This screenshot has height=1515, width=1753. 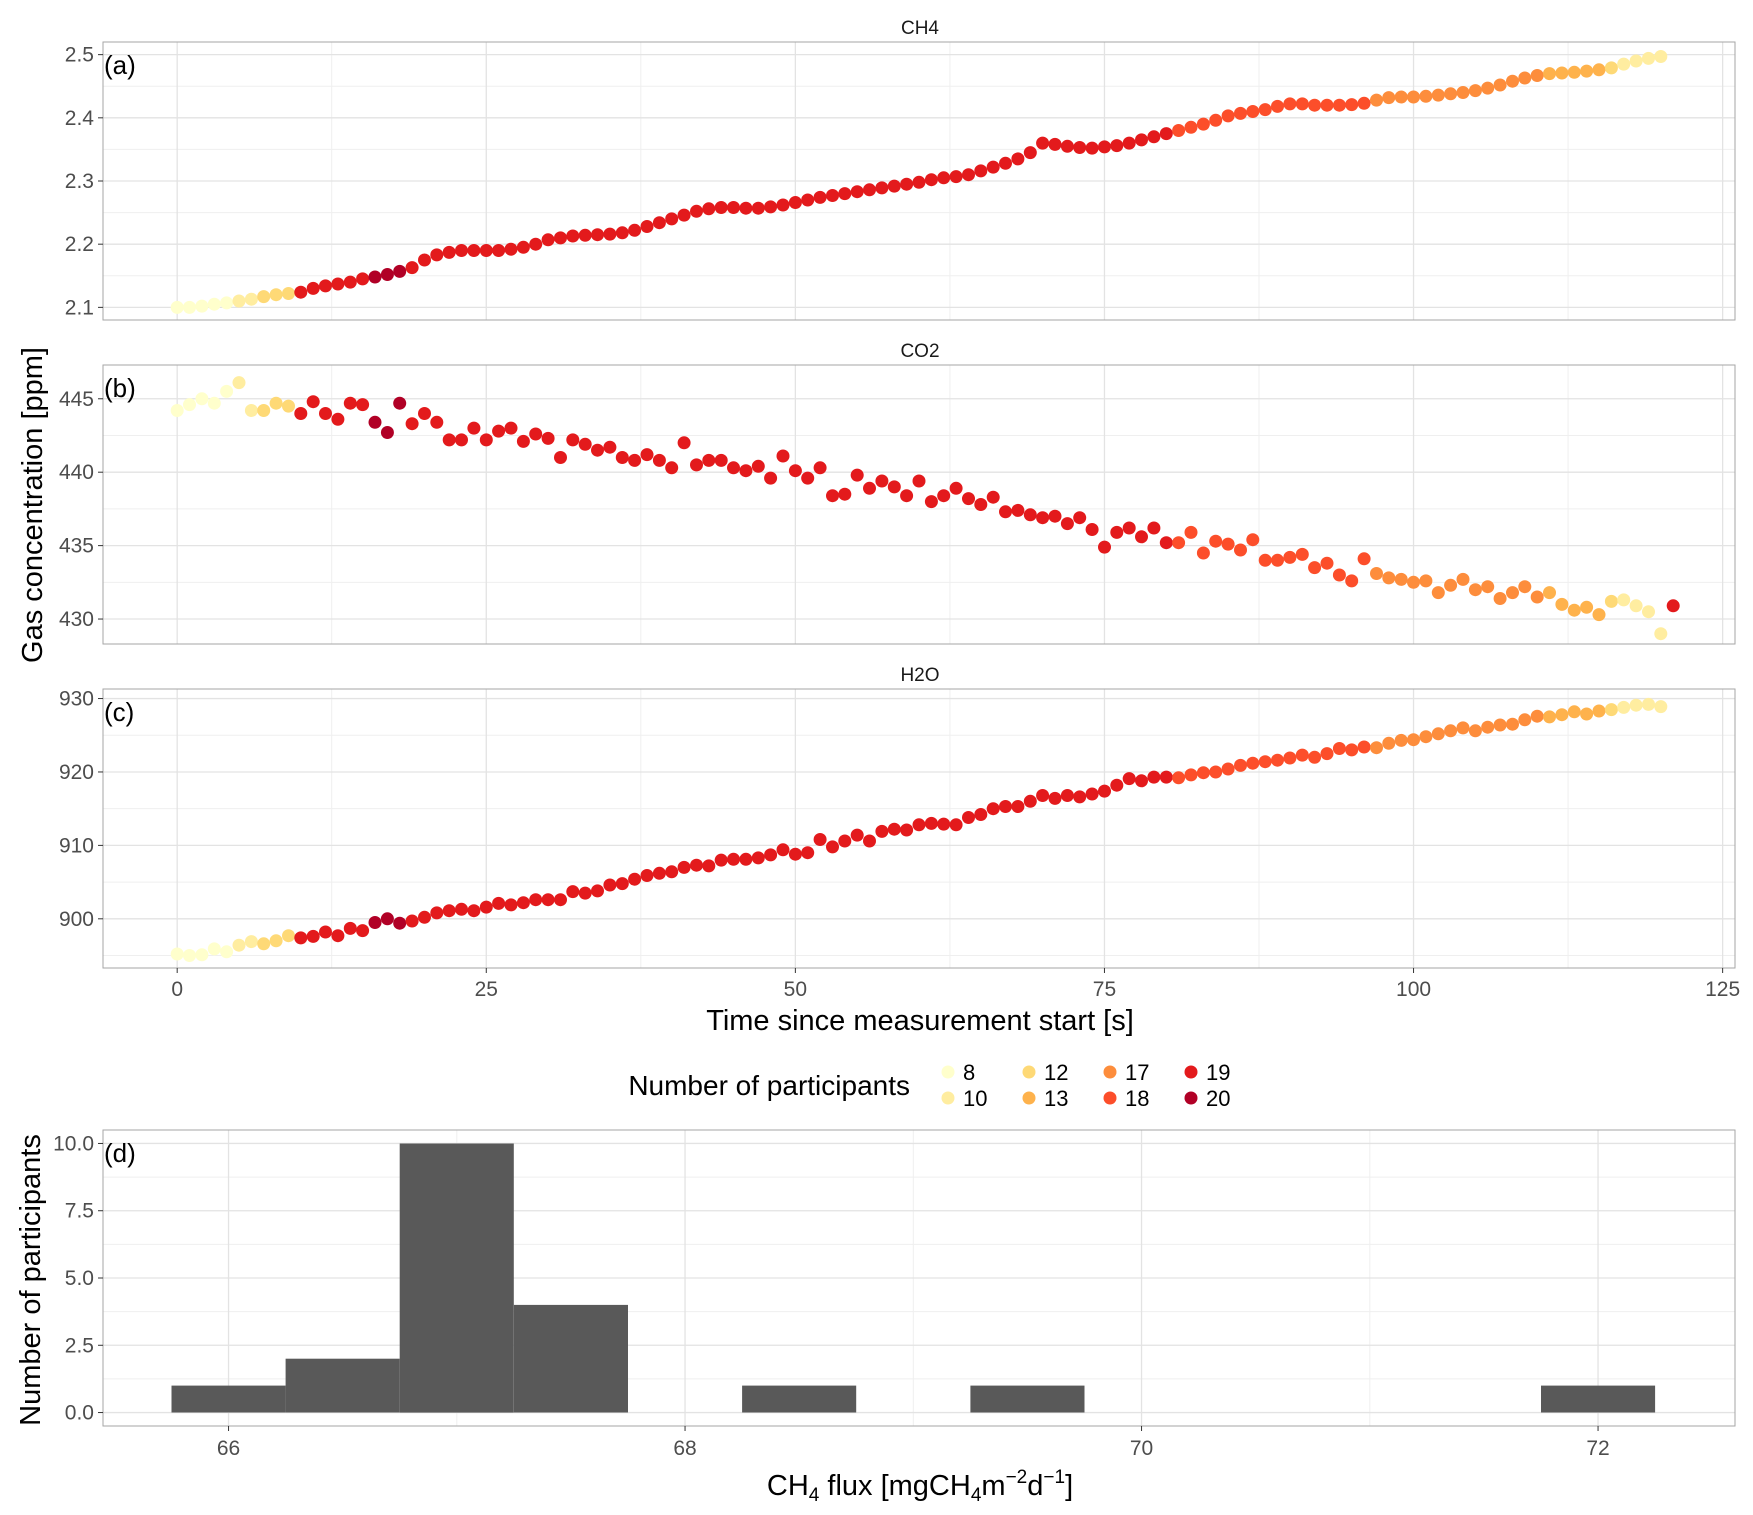 What do you see at coordinates (81, 809) in the screenshot?
I see `panel-c-y-ticks: 900 910 920 930` at bounding box center [81, 809].